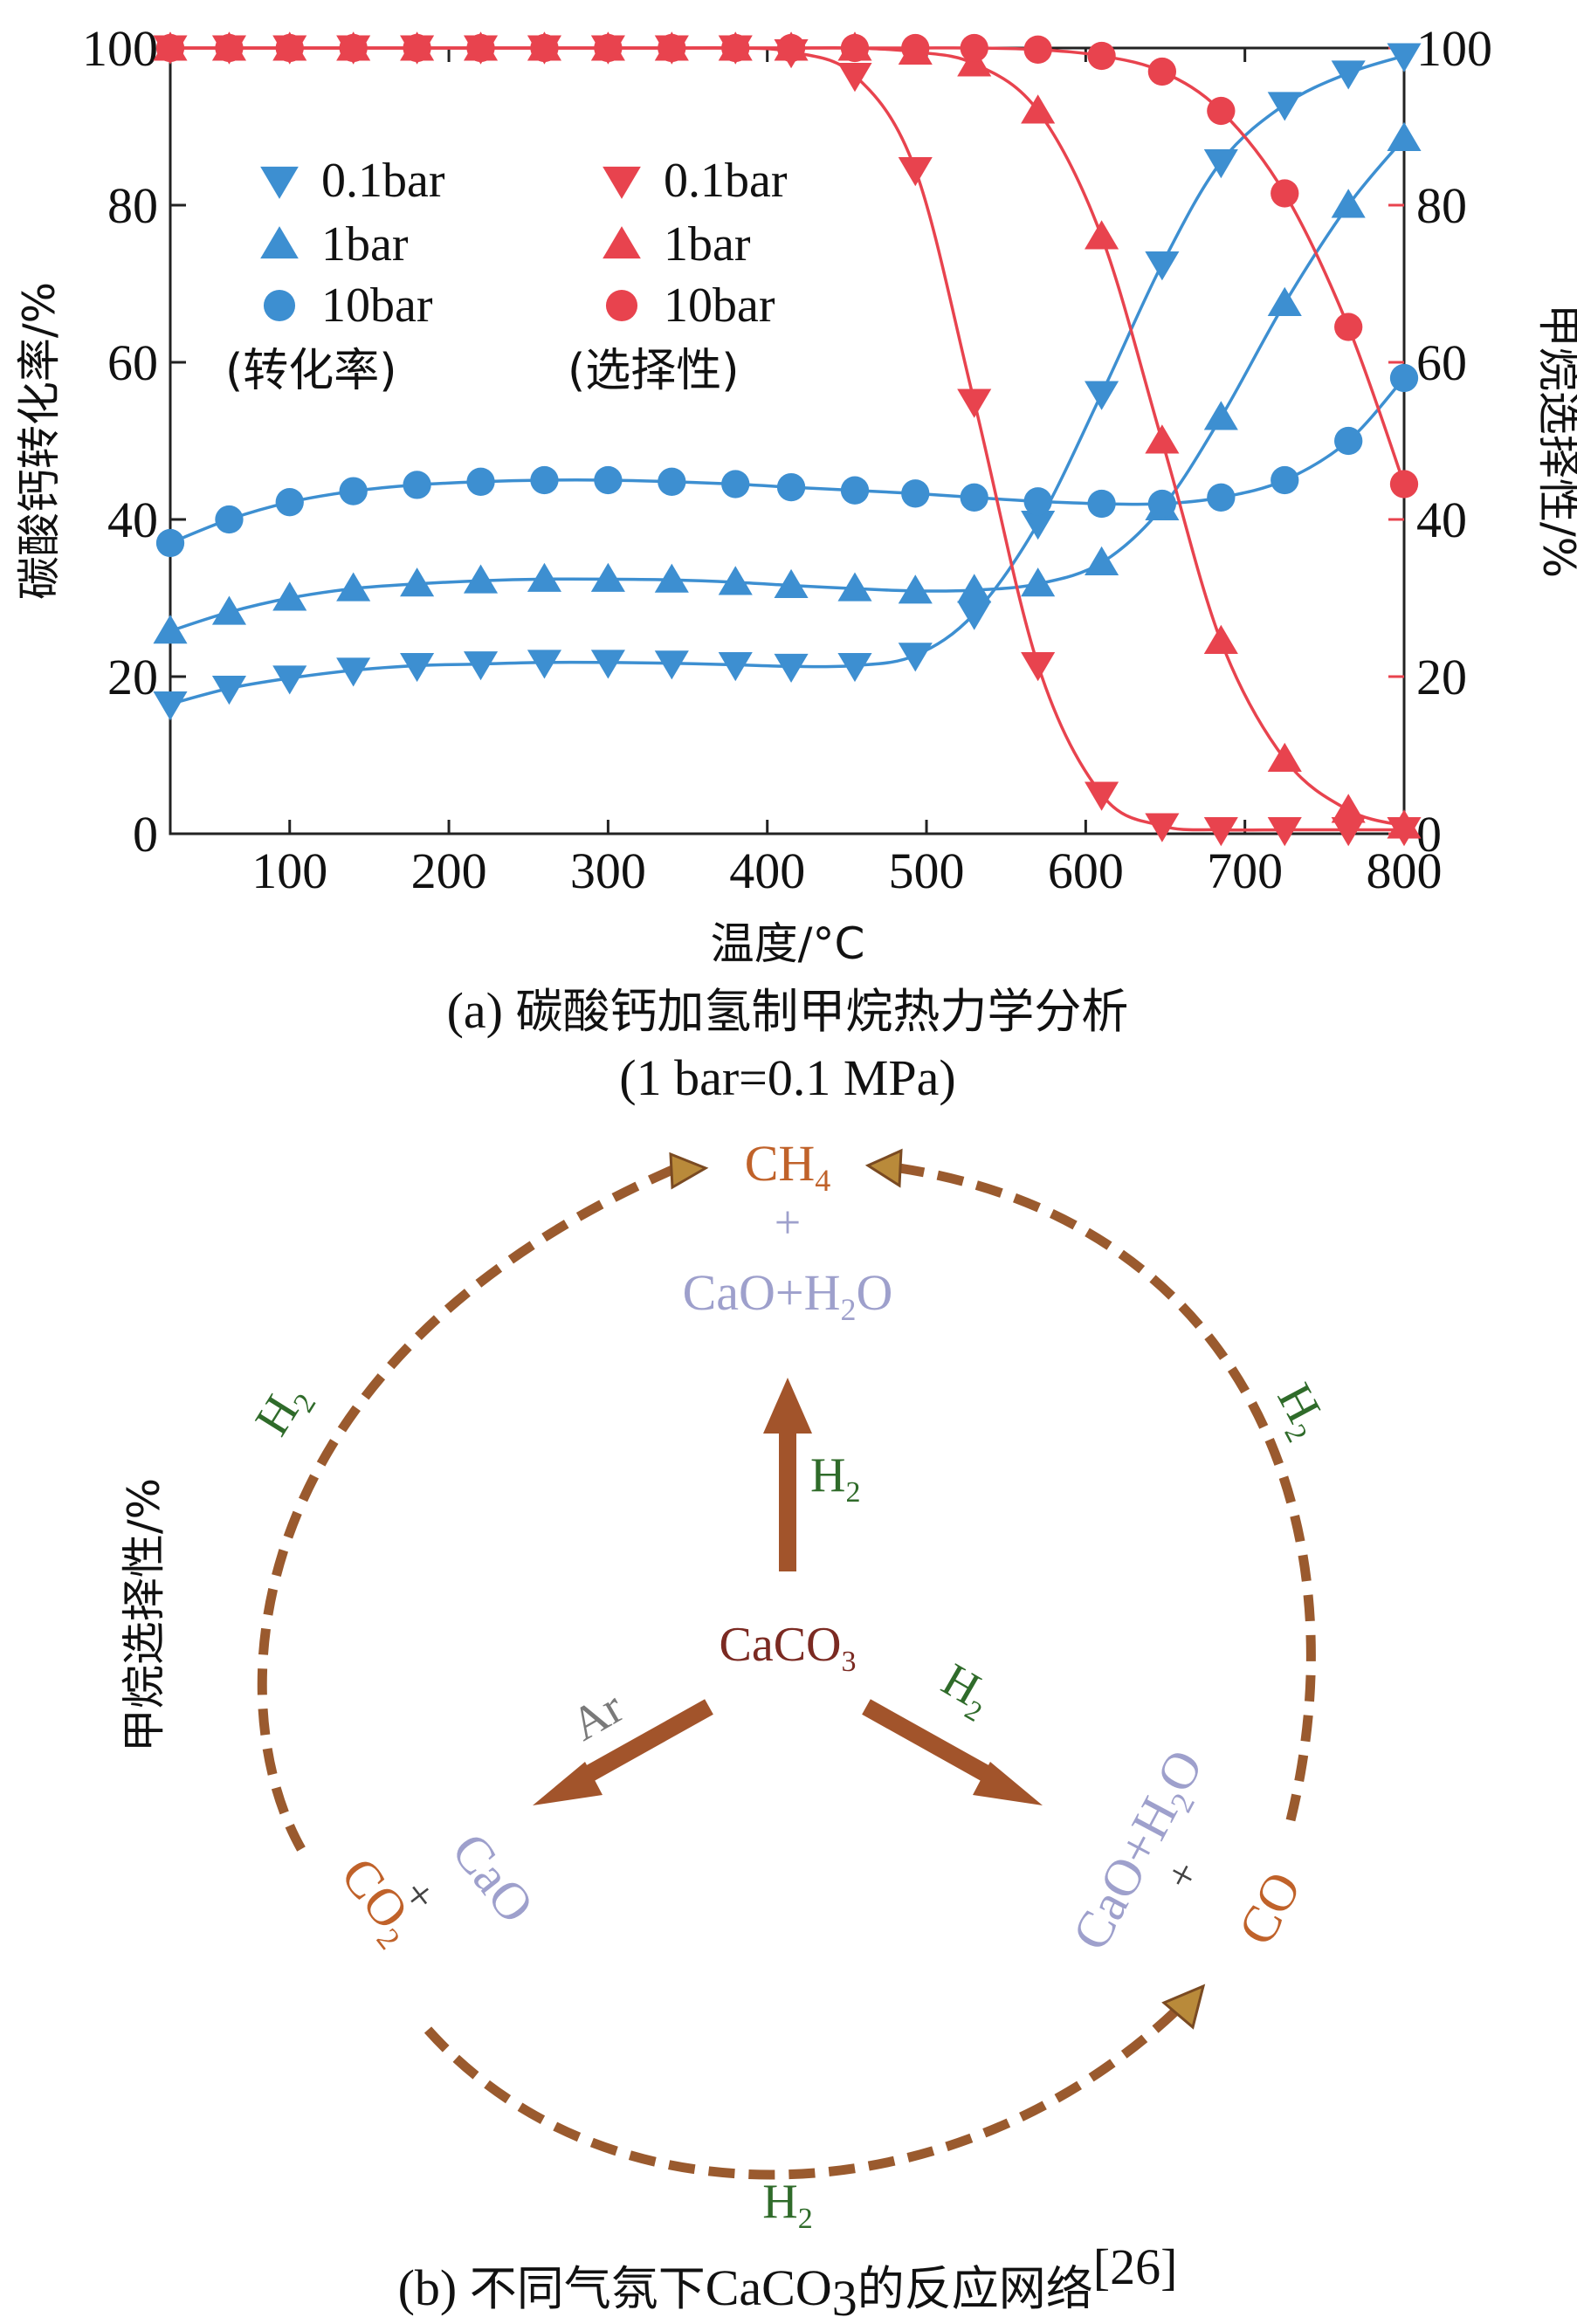 The image size is (1577, 2324). Describe the element at coordinates (39, 441) in the screenshot. I see `y-axis-label-left: 碳酸钙转化率/%` at that location.